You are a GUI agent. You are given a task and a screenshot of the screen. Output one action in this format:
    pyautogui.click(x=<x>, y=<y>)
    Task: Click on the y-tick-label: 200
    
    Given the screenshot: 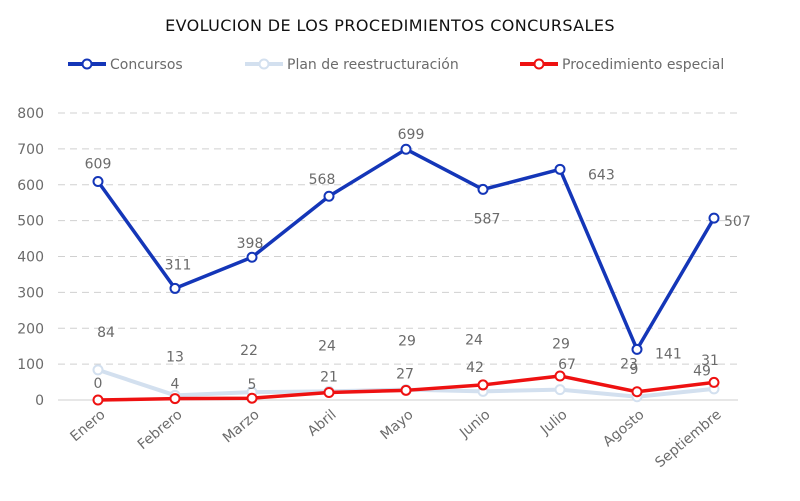 What is the action you would take?
    pyautogui.click(x=30, y=329)
    